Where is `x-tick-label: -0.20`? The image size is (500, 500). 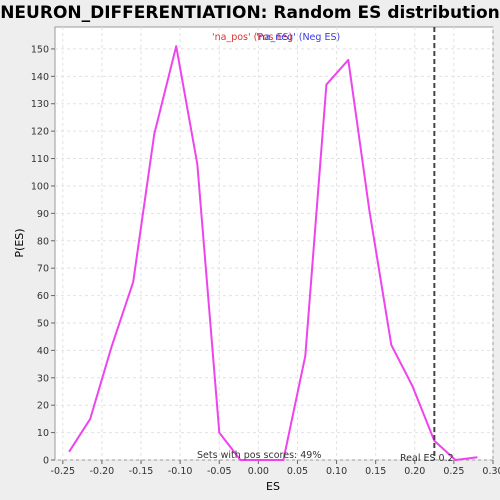
x-tick-label: -0.20 is located at coordinates (102, 471).